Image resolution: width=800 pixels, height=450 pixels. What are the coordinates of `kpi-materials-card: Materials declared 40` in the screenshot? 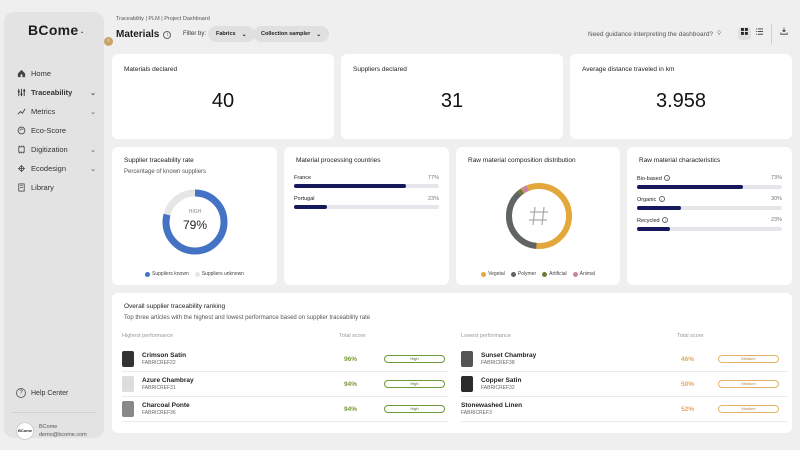 It's located at (223, 96).